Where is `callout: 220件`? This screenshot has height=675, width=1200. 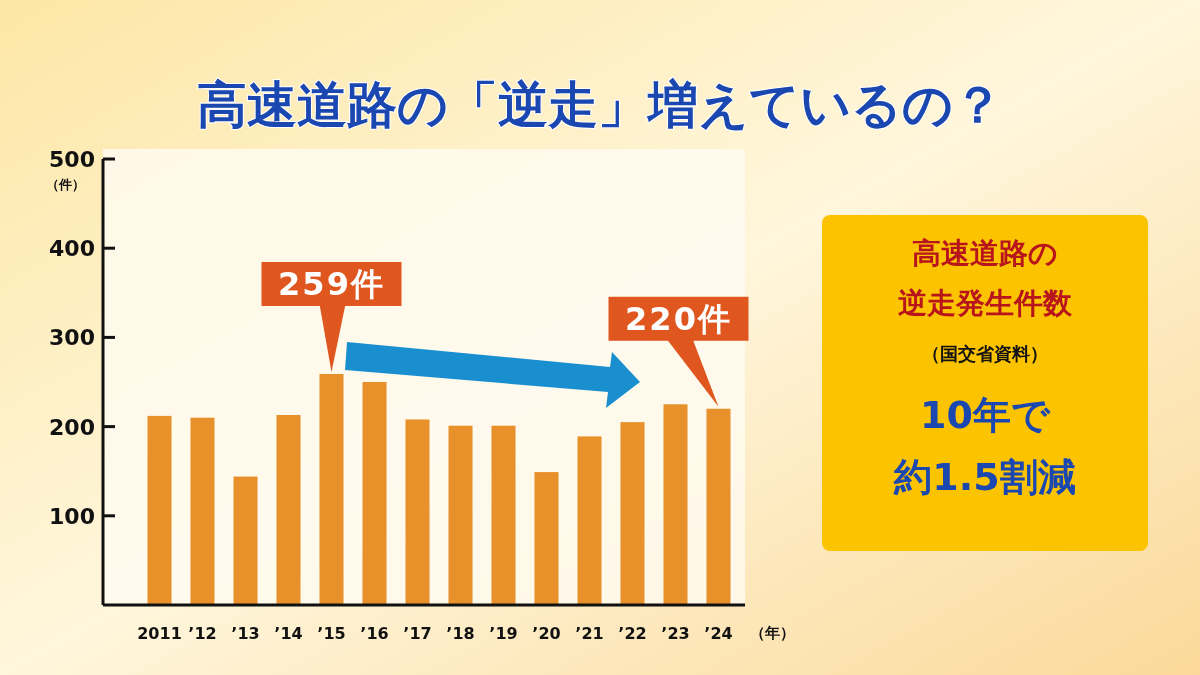 callout: 220件 is located at coordinates (678, 351).